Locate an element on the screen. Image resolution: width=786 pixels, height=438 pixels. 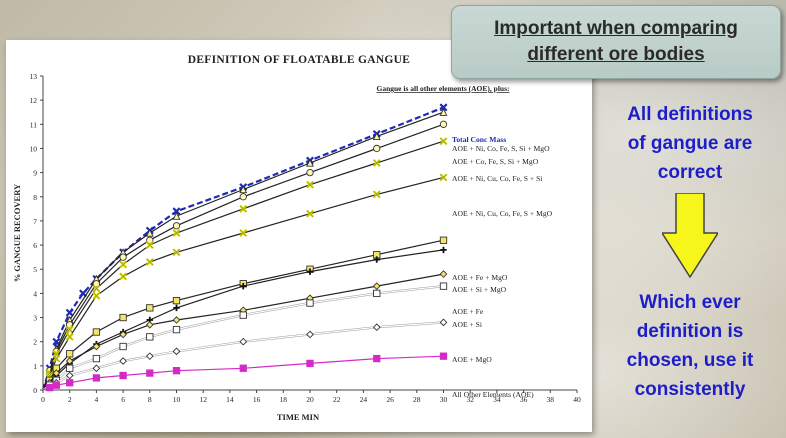
x-tick-label: 16 is located at coordinates (257, 399).